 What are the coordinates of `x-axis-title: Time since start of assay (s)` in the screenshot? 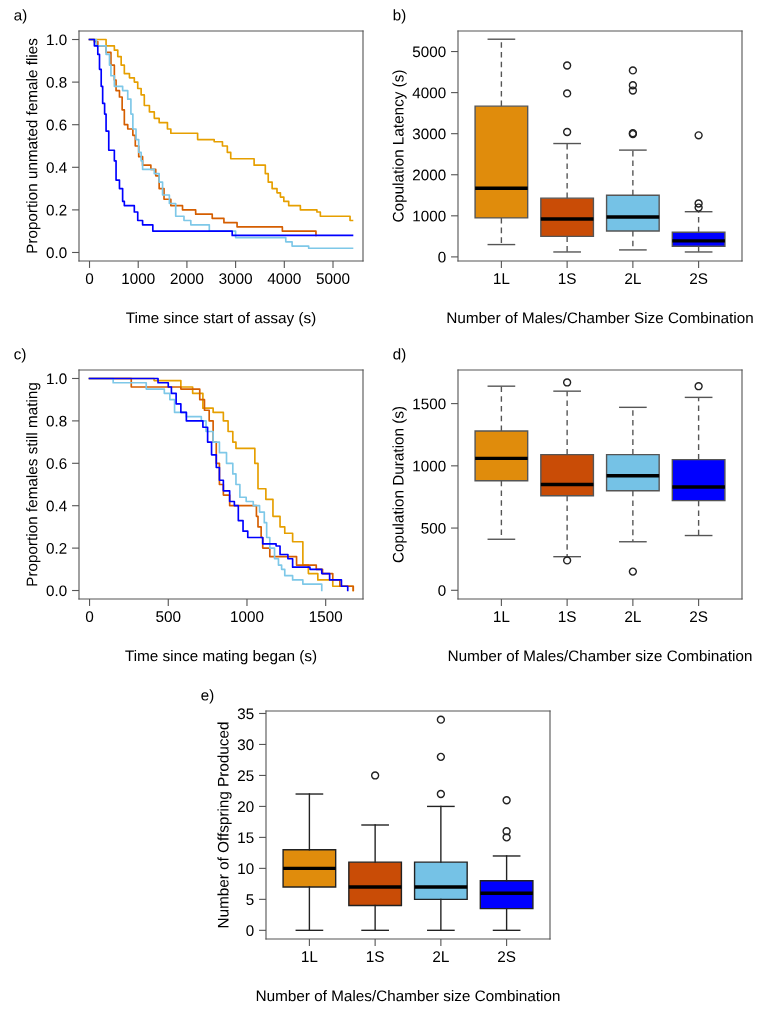 It's located at (221, 319).